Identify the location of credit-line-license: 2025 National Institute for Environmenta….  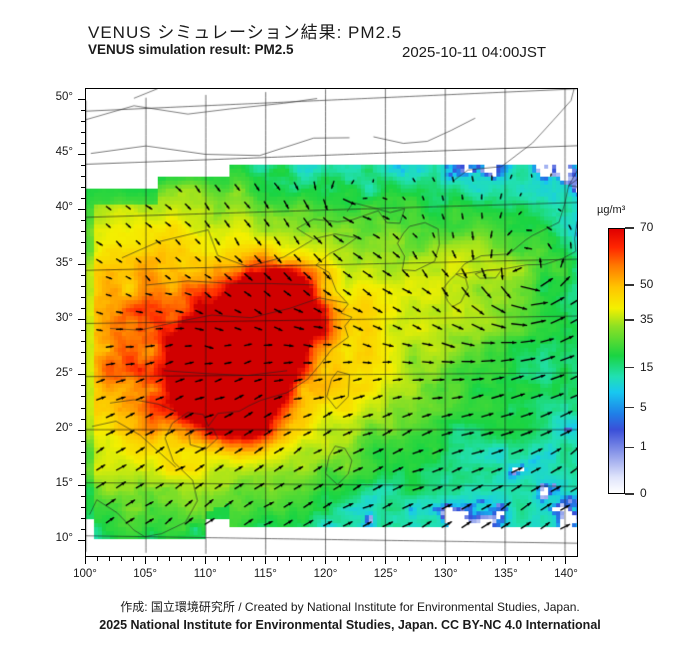
(350, 625).